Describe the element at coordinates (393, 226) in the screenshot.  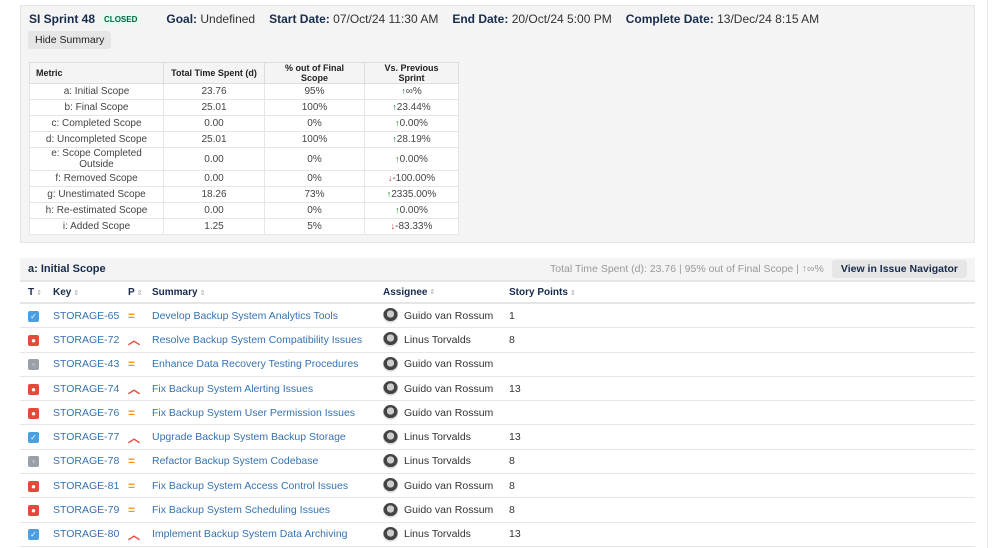
I see `arrow-down-icon: ↓` at that location.